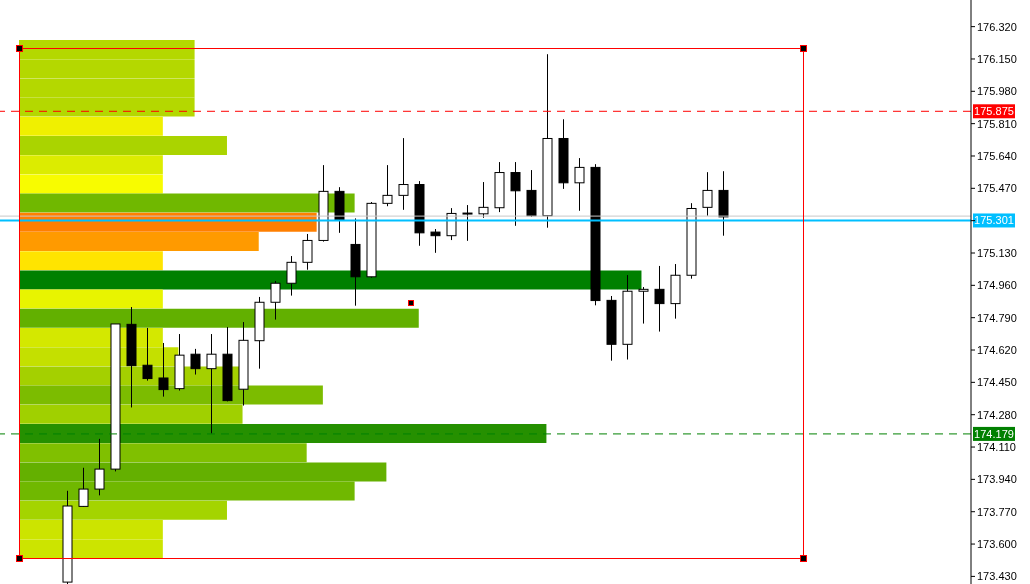 The image size is (1030, 584). I want to click on y-tick-label: 173.430, so click(997, 576).